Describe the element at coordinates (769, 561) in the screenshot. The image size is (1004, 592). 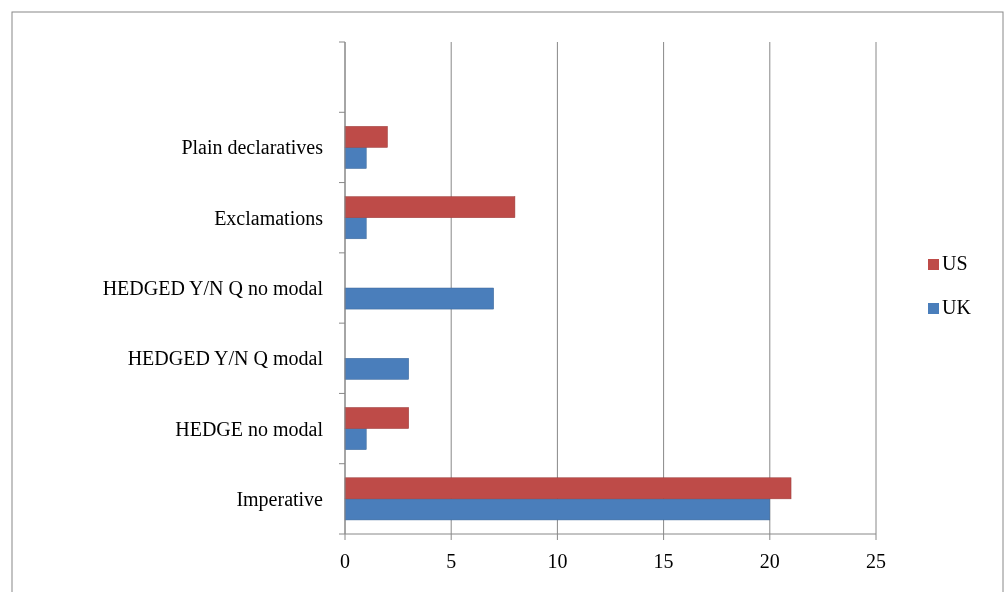
I see `x-tick-label: 20` at that location.